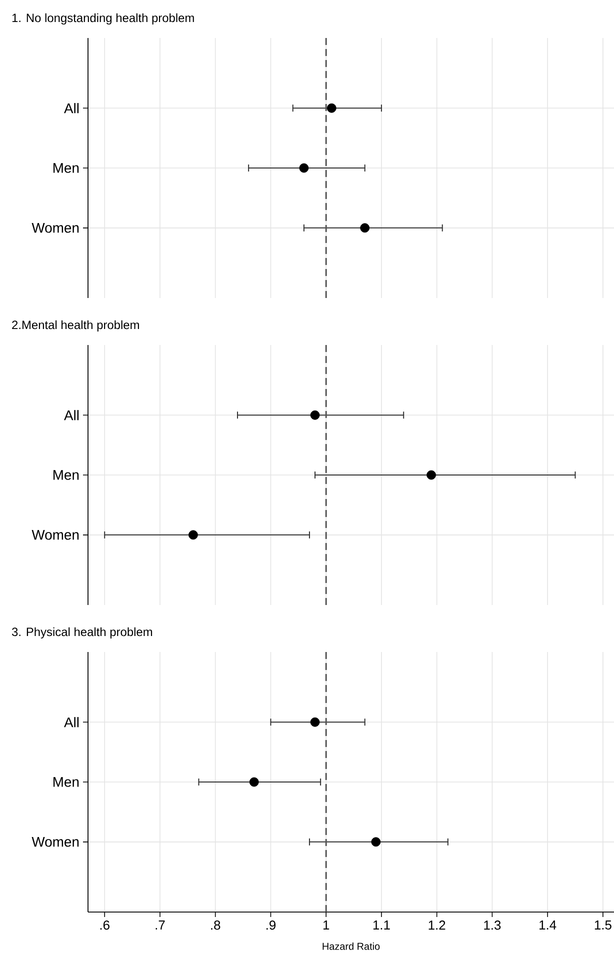  Describe the element at coordinates (103, 18) in the screenshot. I see `chart-title: 1. No longstanding health problem` at that location.